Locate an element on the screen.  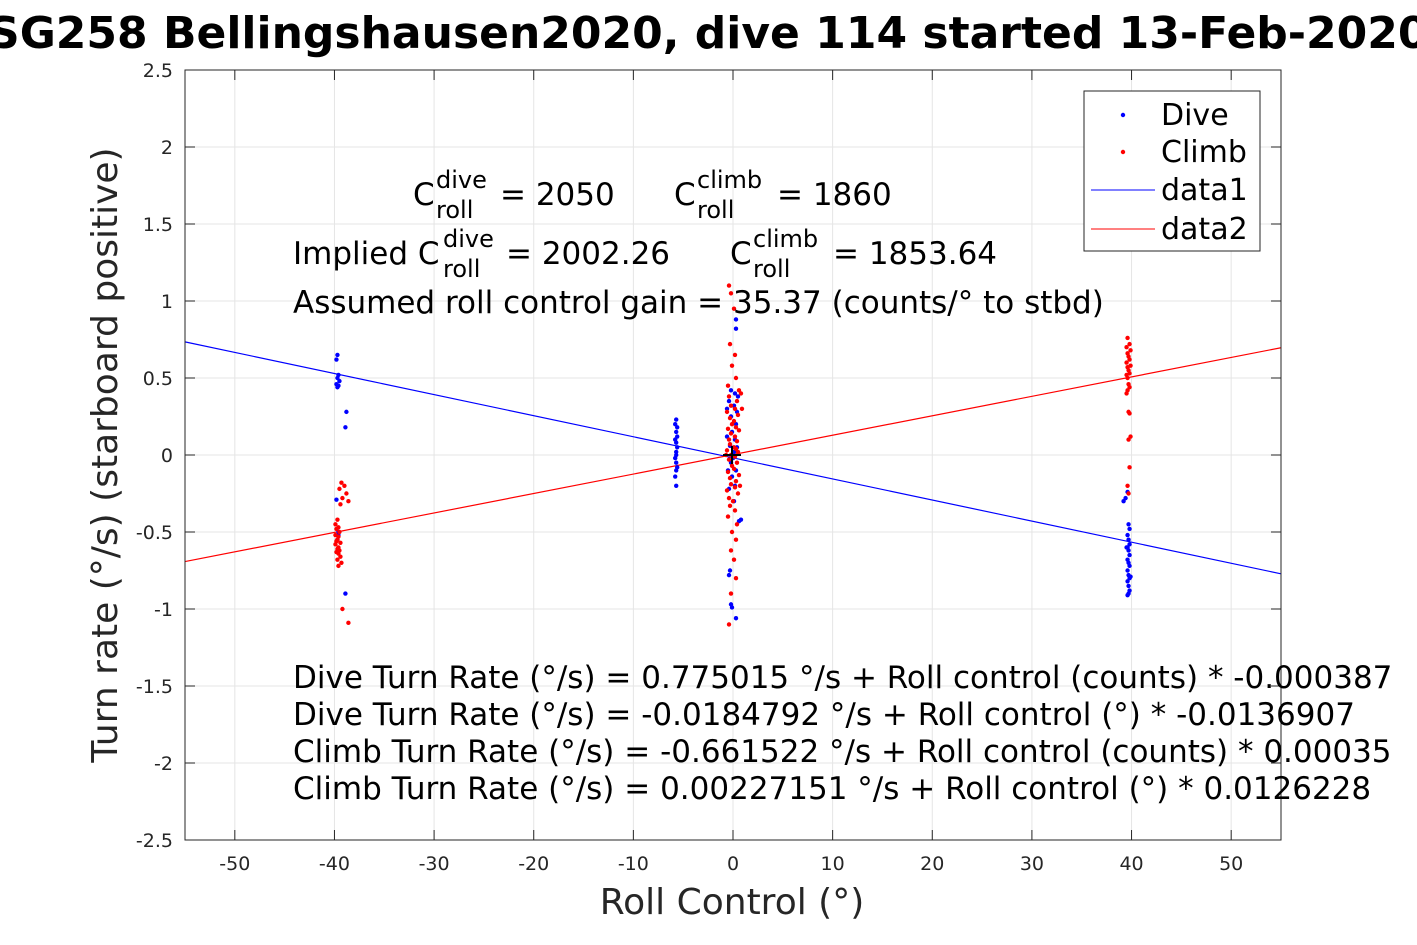
x-tick-label: -20 is located at coordinates (533, 864).